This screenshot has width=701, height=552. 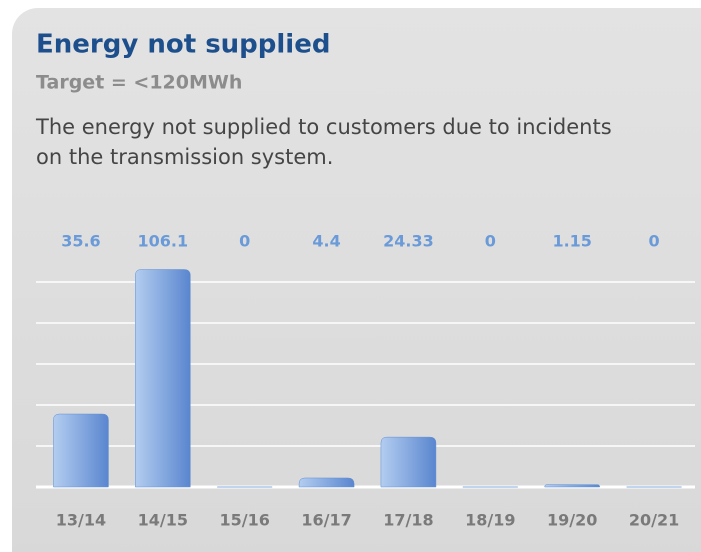 What do you see at coordinates (184, 157) in the screenshot?
I see `description: on the transmission system.` at bounding box center [184, 157].